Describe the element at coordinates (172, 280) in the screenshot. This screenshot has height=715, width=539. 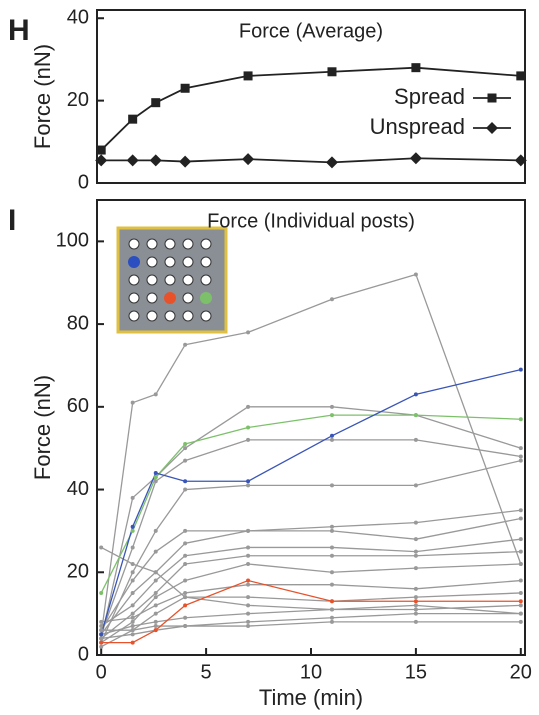
I see `inset-image` at that location.